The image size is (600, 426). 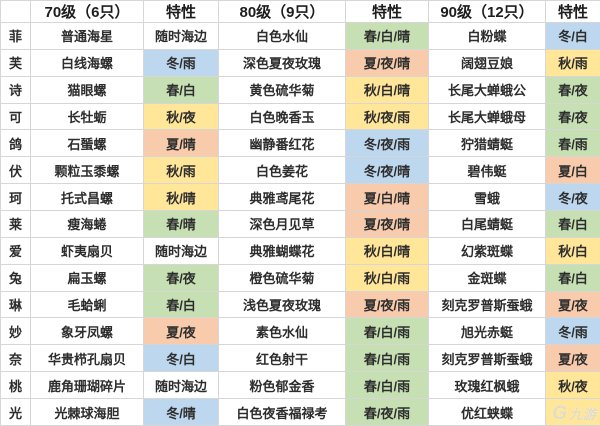 I want to click on lv70-item-cell: 鹿角珊瑚碎片, so click(x=87, y=385).